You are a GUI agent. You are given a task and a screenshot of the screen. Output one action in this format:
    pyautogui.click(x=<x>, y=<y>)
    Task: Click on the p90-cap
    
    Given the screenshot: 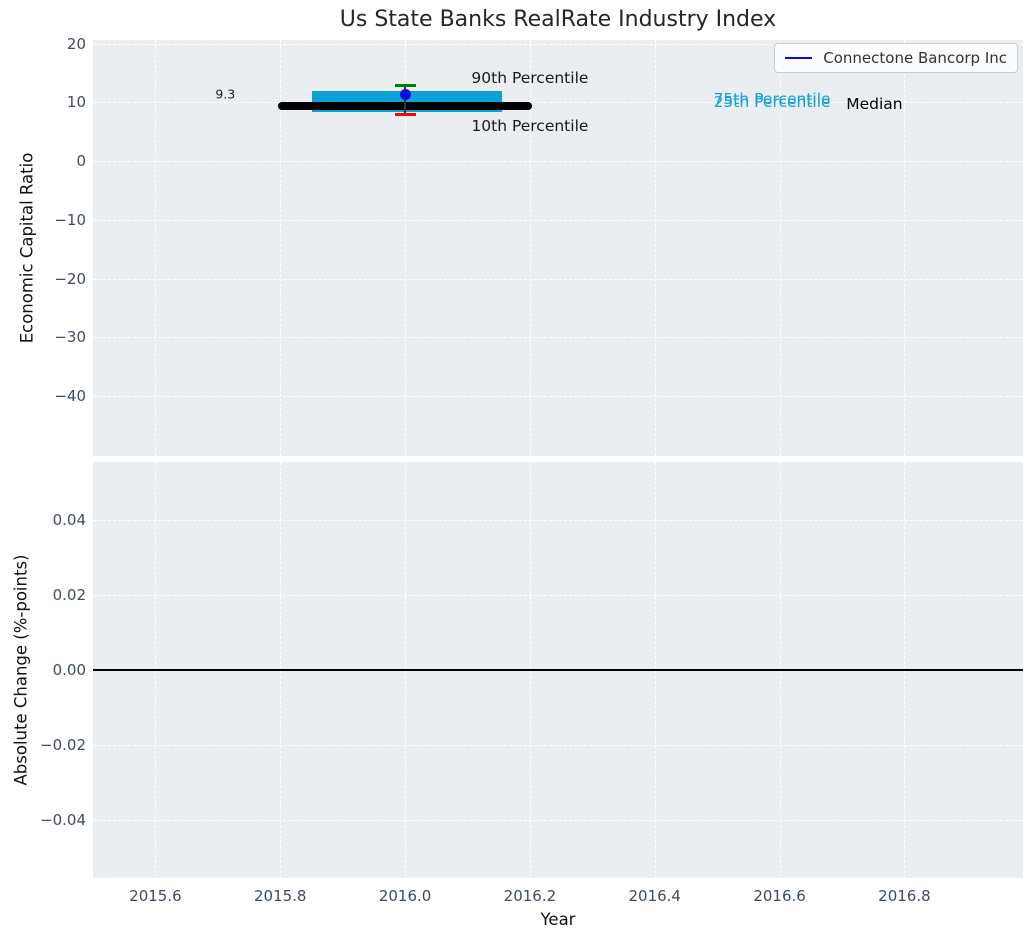 What is the action you would take?
    pyautogui.click(x=405, y=85)
    